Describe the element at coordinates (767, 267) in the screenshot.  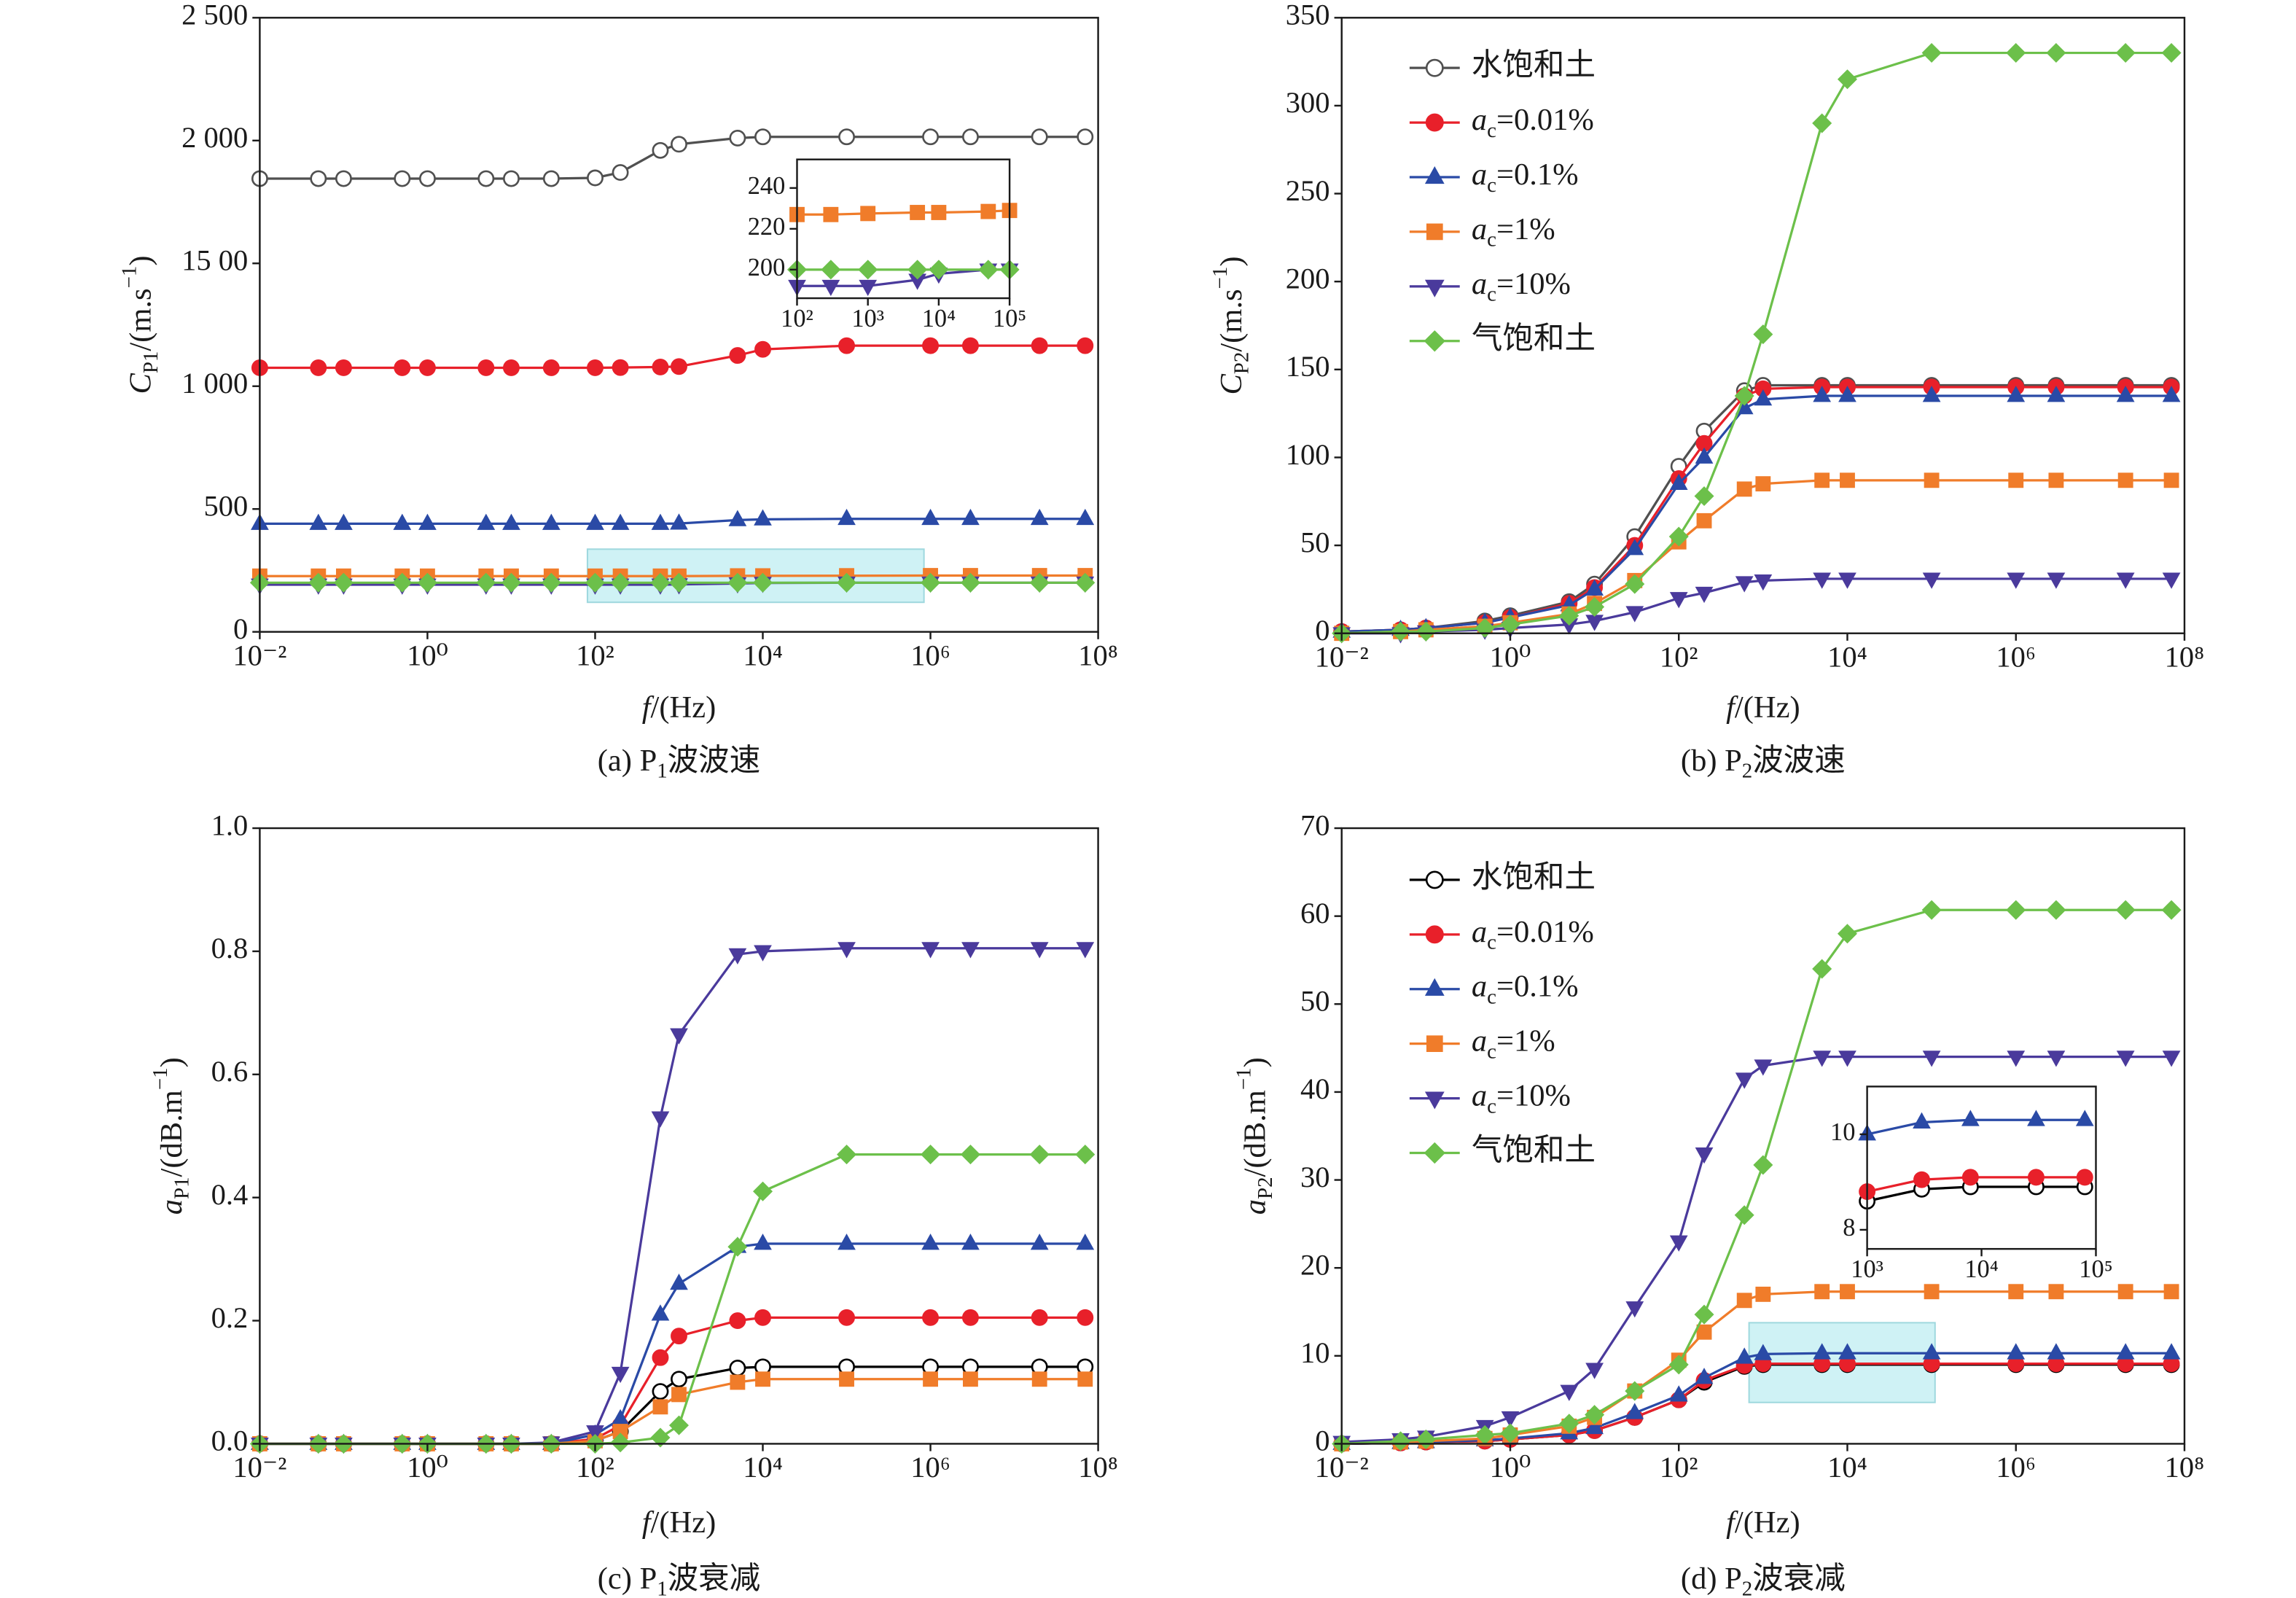
I see `y-tick-label: 200` at that location.